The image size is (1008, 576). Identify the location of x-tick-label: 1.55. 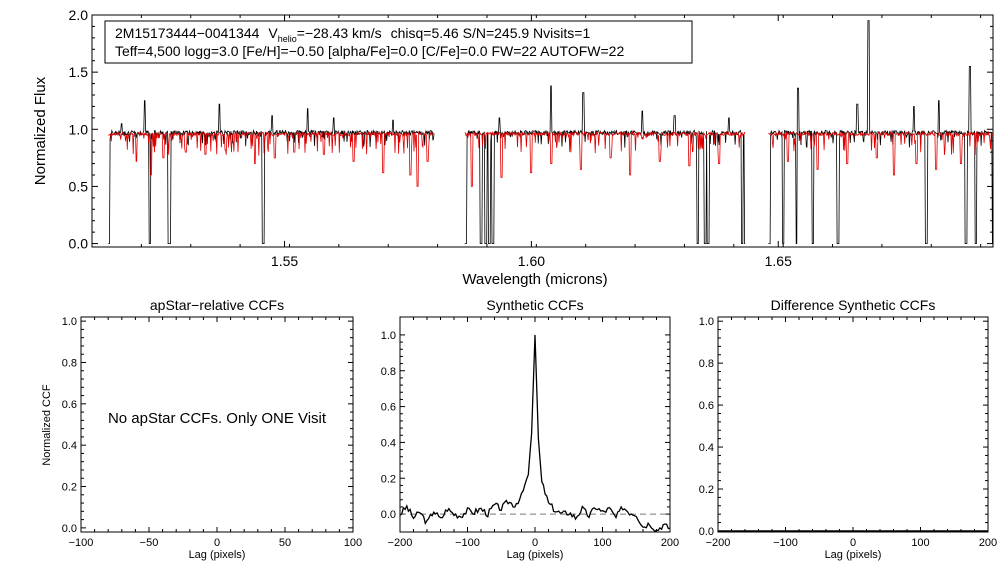
(284, 261).